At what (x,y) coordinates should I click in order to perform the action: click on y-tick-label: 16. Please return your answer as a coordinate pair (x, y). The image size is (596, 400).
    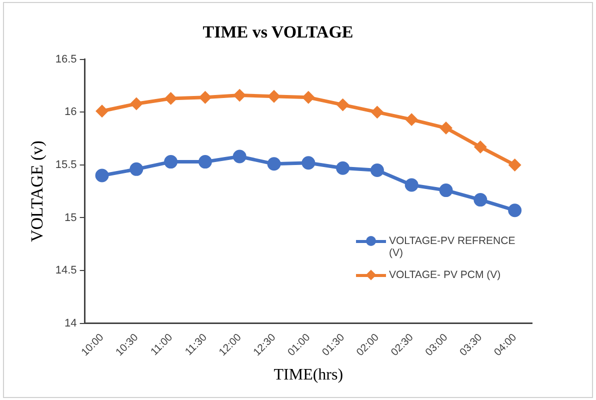
    Looking at the image, I should click on (70, 112).